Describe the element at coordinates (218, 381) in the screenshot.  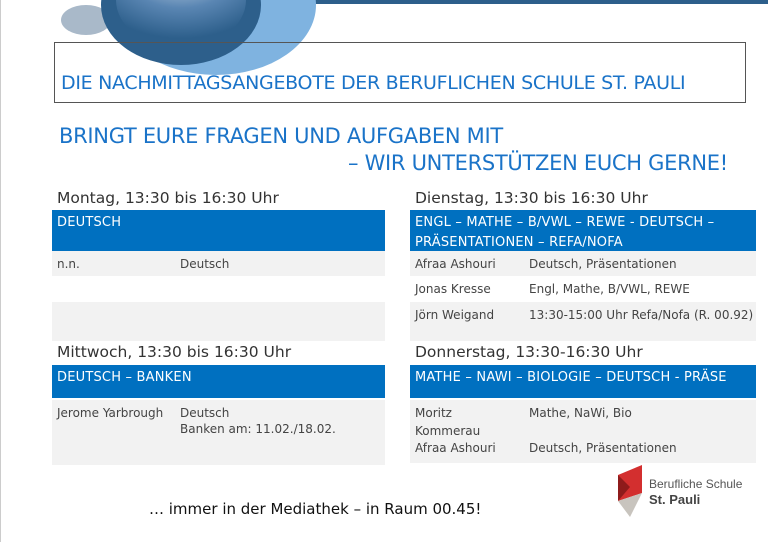
I see `subjects-bar-wednesday: DEUTSCH – BANKEN` at that location.